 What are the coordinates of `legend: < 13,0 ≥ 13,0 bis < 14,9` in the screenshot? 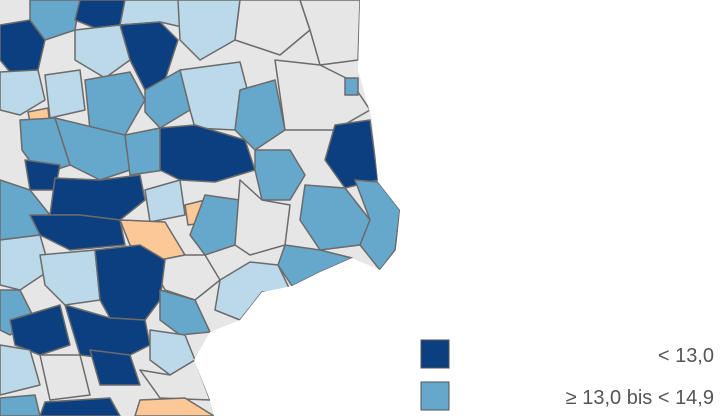 It's located at (567, 375).